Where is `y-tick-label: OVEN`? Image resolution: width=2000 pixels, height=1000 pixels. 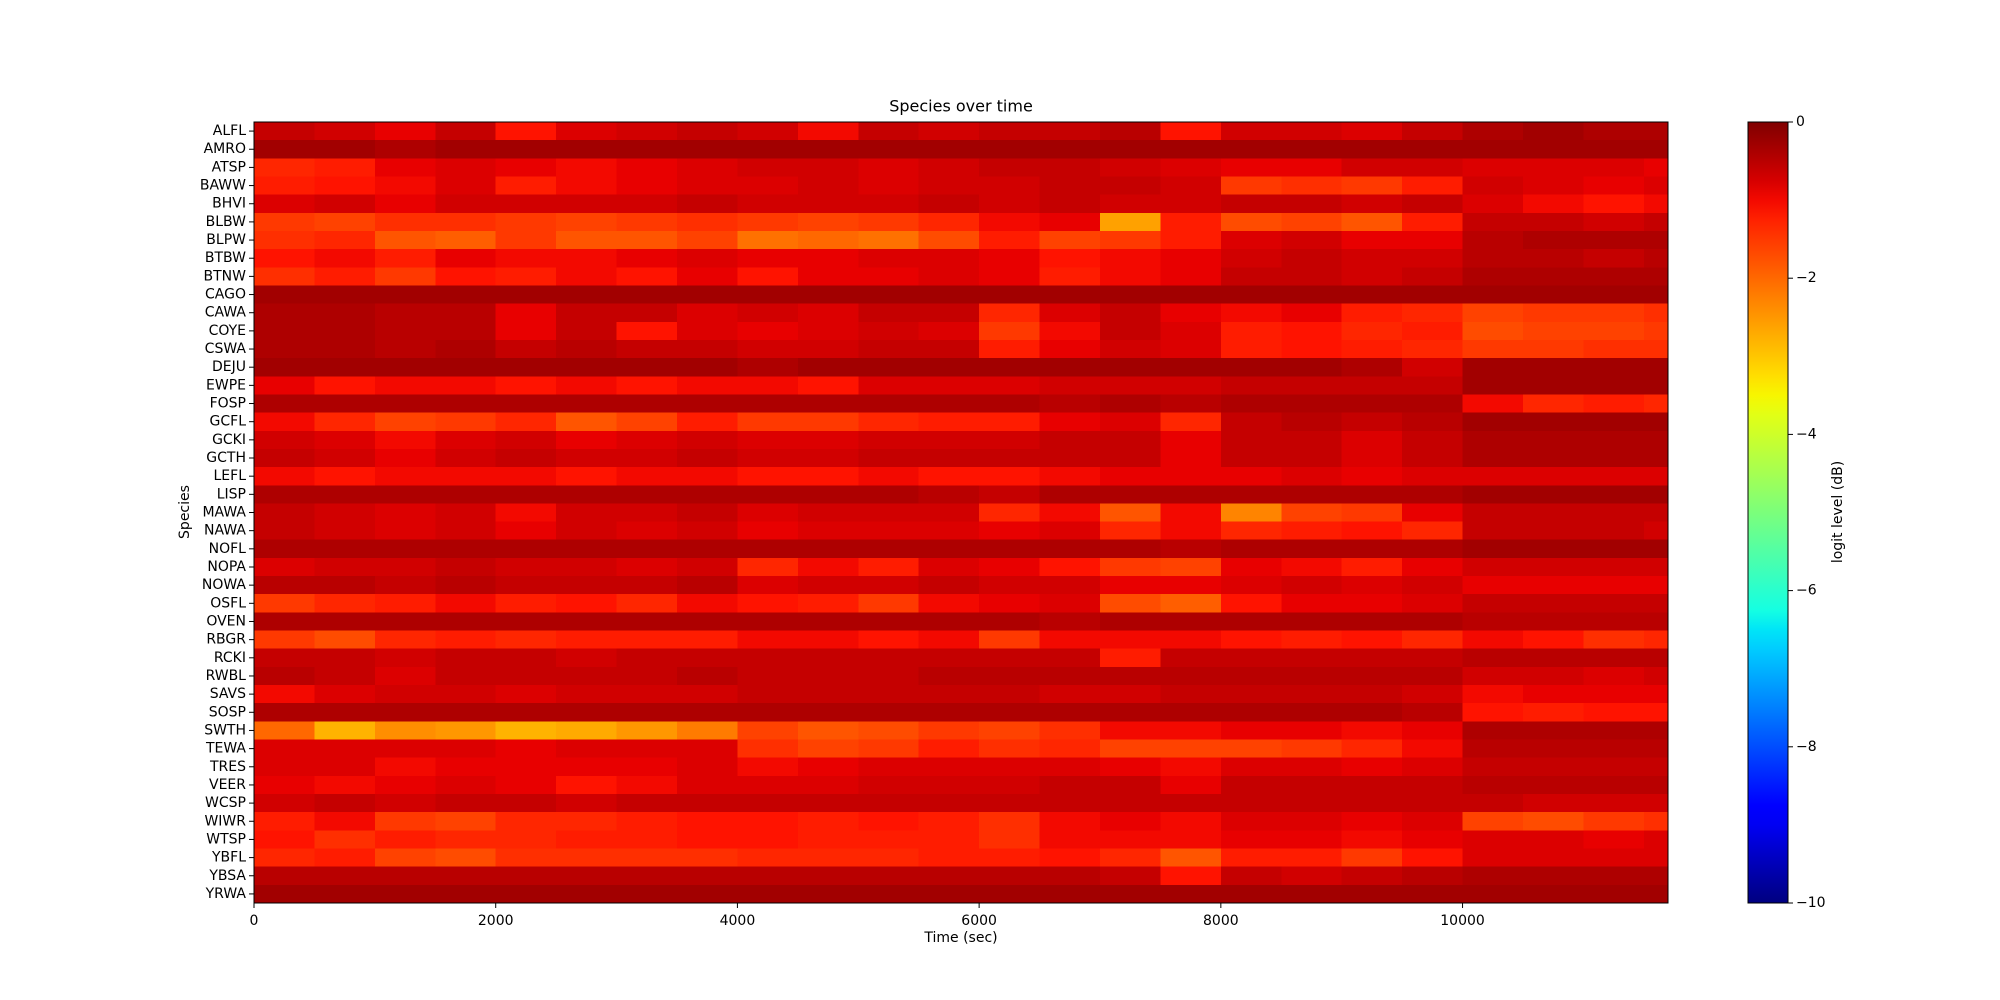
y-tick-label: OVEN is located at coordinates (226, 621).